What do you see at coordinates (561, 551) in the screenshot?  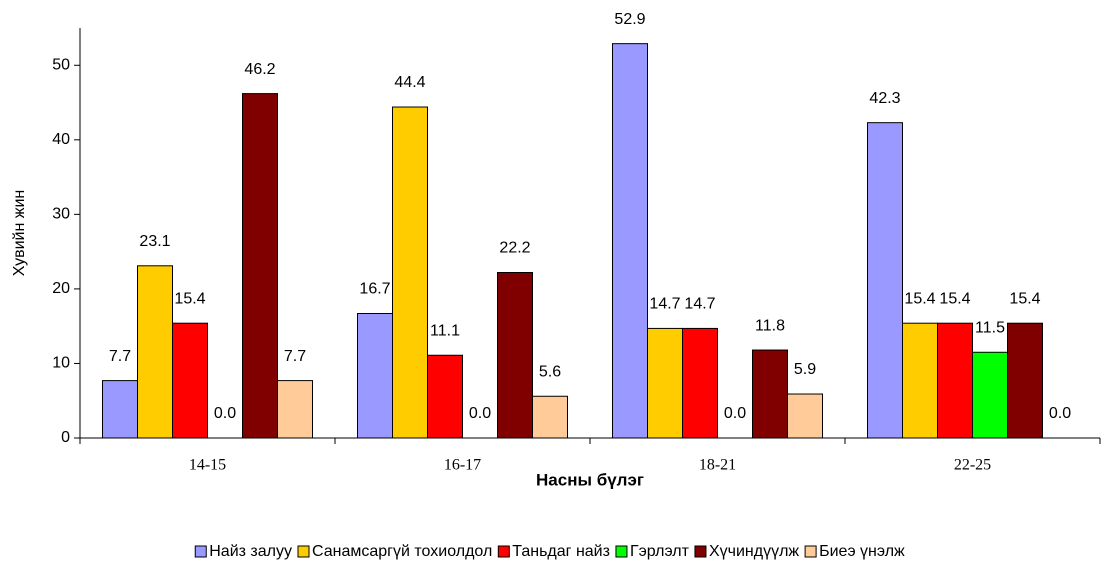 I see `legend-label: Таньдаг найз` at bounding box center [561, 551].